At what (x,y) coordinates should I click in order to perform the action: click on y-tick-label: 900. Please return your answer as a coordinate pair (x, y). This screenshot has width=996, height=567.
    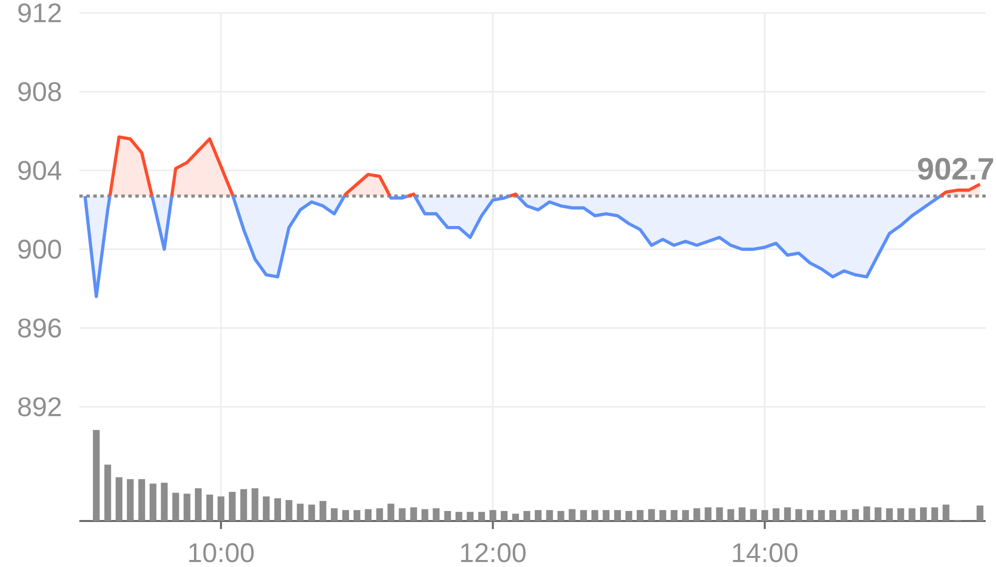
    Looking at the image, I should click on (40, 249).